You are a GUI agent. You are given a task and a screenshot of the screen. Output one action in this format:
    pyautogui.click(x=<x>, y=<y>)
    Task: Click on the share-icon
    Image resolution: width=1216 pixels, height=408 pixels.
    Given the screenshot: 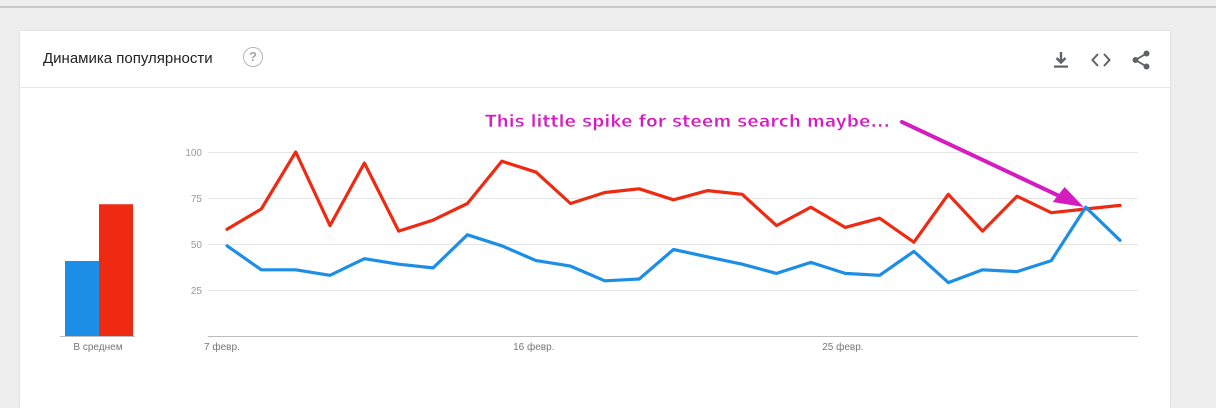 What is the action you would take?
    pyautogui.click(x=1141, y=60)
    